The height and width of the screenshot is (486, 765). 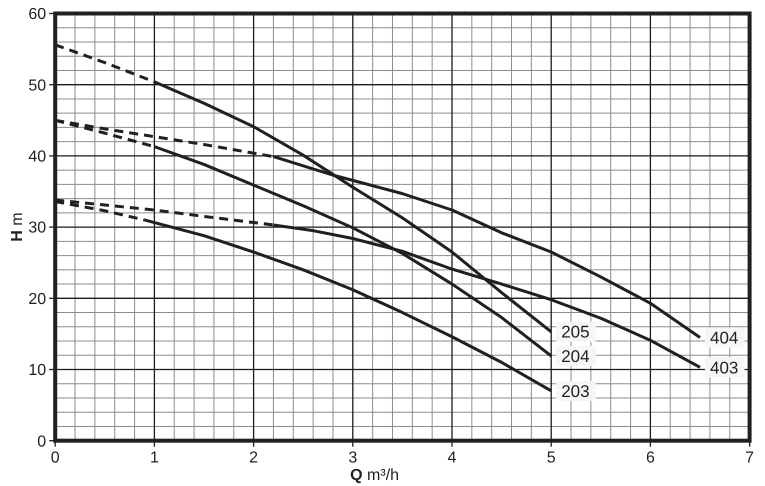 I want to click on y-tick-label: 50, so click(x=37, y=85).